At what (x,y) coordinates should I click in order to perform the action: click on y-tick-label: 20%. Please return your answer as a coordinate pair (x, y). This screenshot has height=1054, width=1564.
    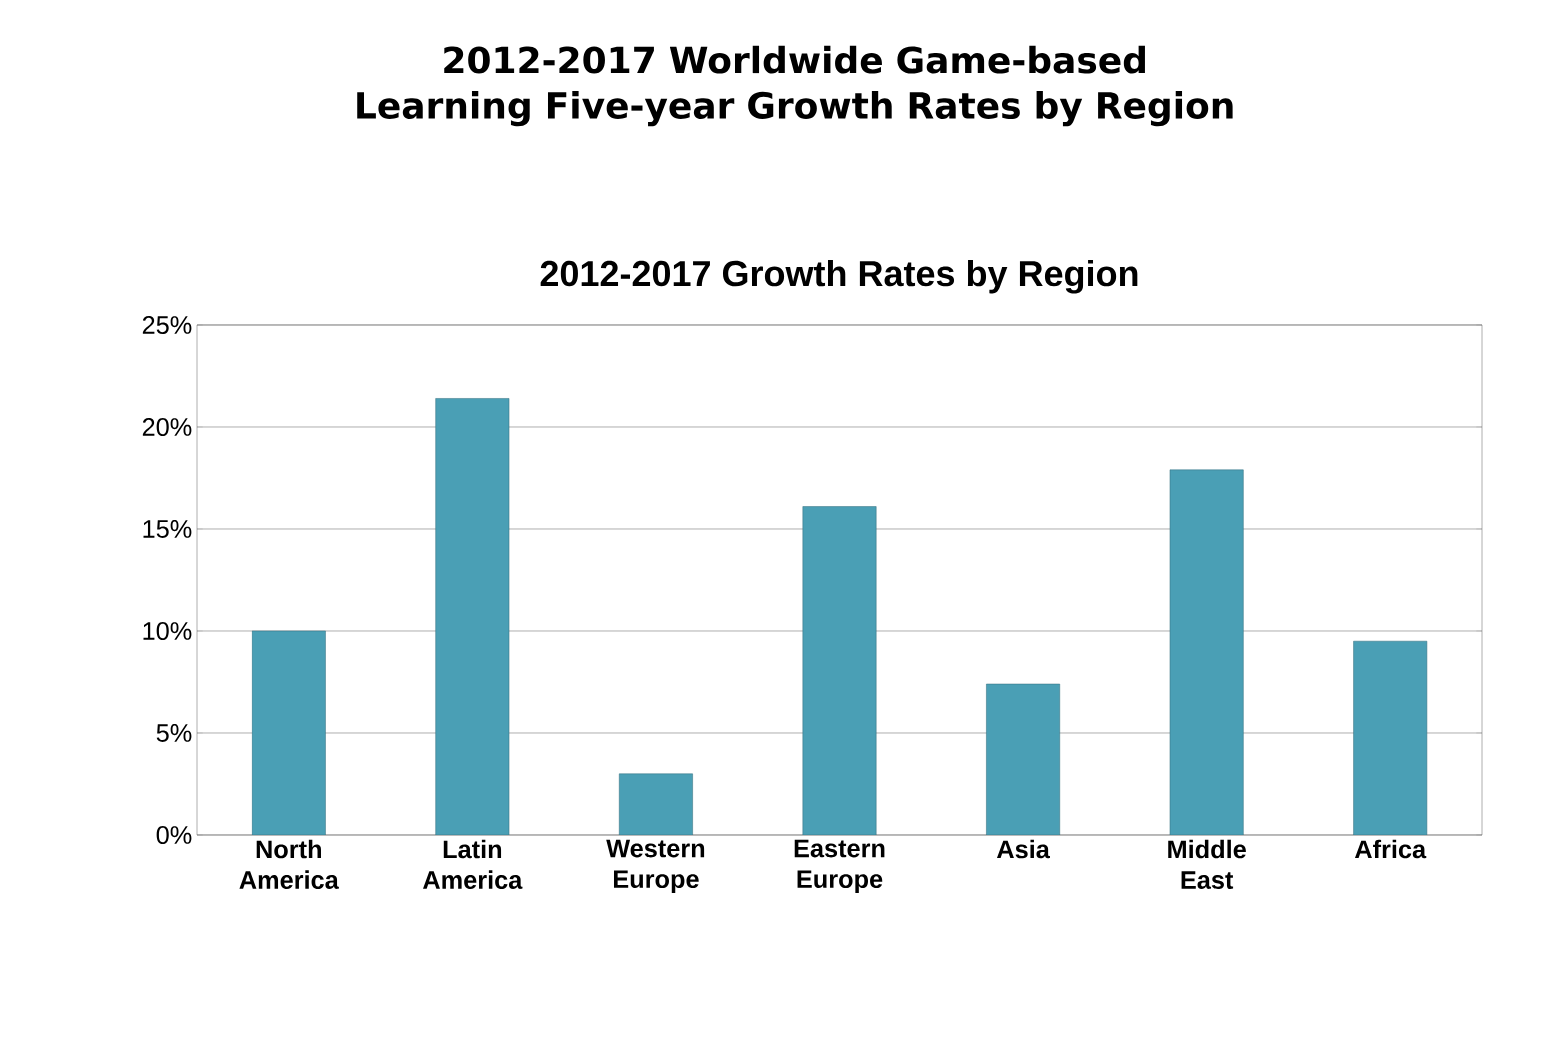
    Looking at the image, I should click on (167, 427).